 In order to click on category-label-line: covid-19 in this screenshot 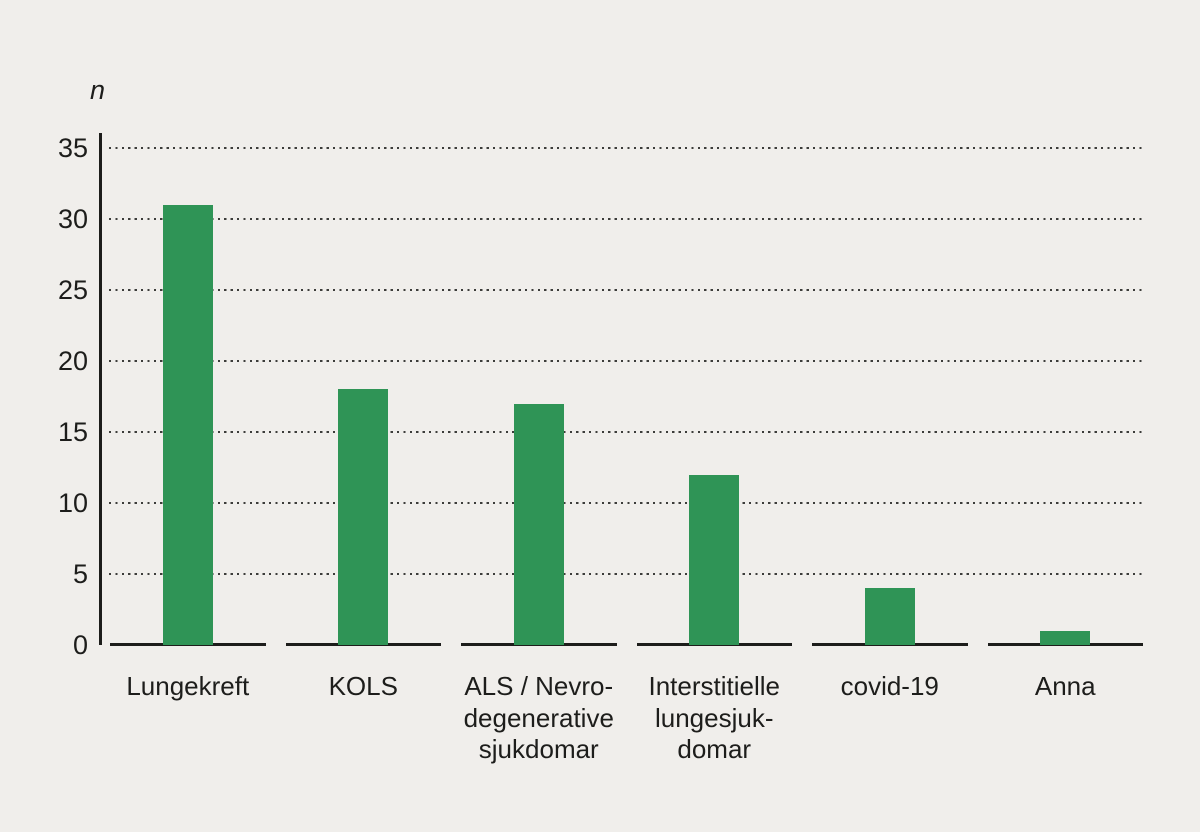, I will do `click(889, 686)`.